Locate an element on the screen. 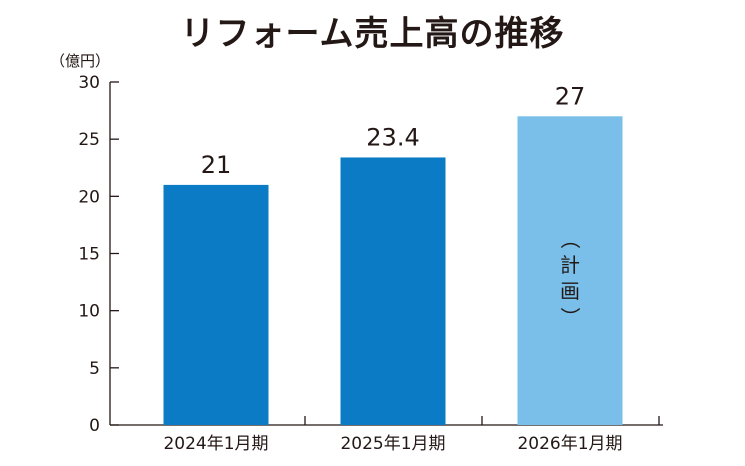  plan-annotation: （ 計画 ） is located at coordinates (570, 278).